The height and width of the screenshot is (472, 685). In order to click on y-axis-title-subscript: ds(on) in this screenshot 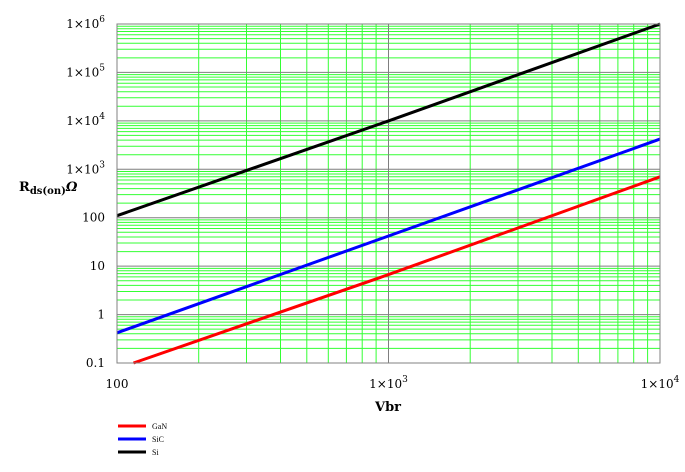, I will do `click(48, 191)`.